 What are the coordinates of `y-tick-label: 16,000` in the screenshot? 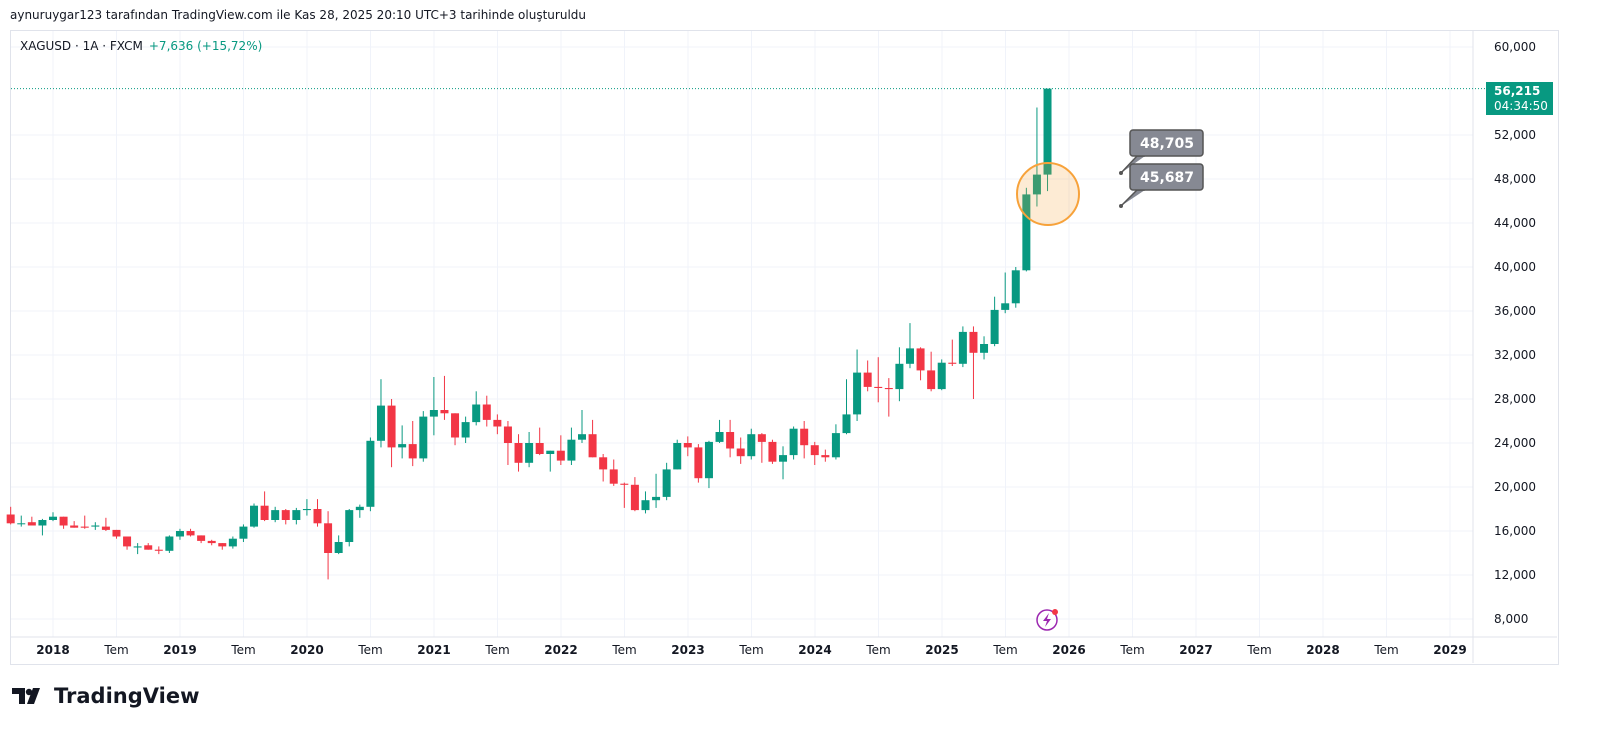 It's located at (1515, 531).